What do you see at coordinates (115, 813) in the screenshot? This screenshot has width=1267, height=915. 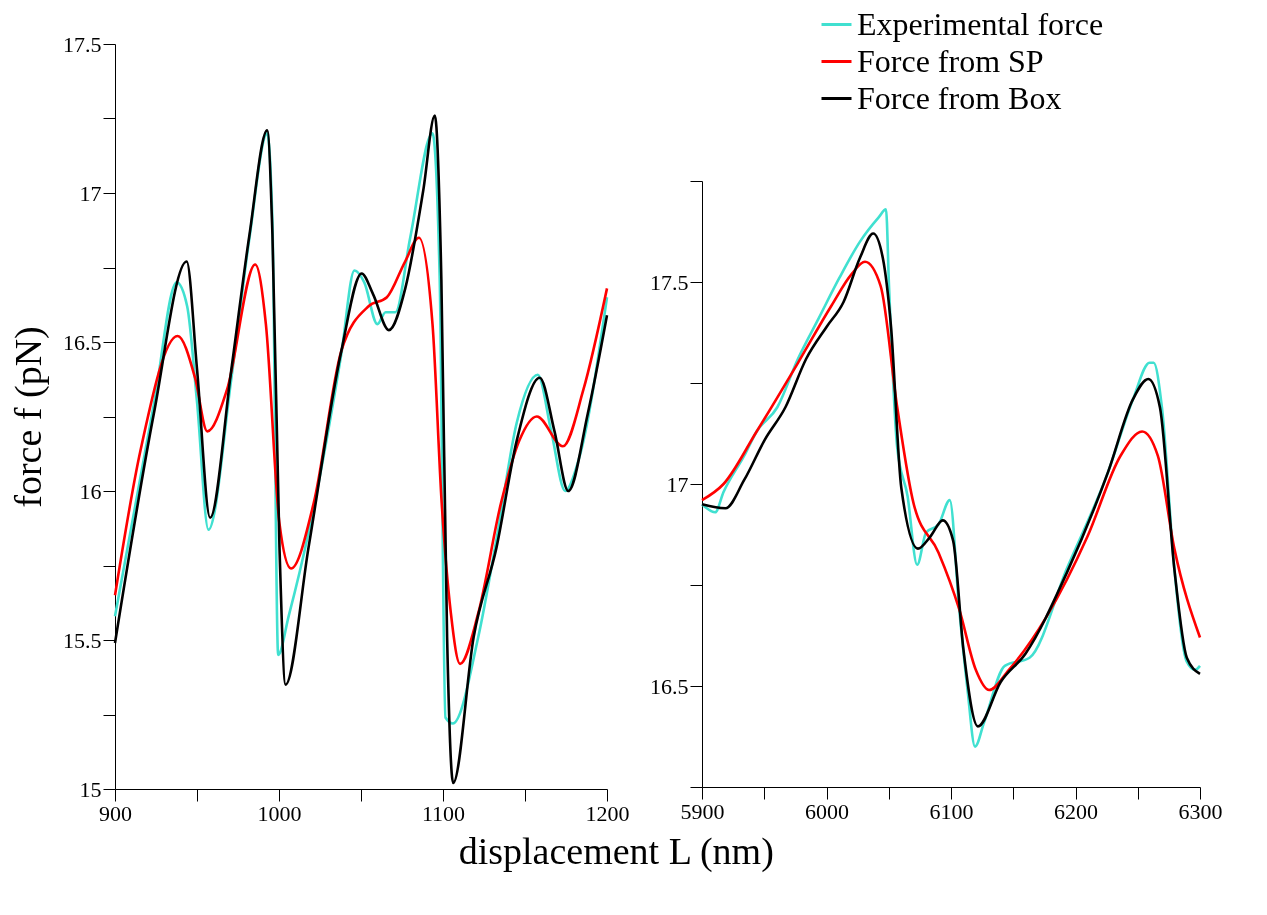 I see `x-tick-label: 900` at bounding box center [115, 813].